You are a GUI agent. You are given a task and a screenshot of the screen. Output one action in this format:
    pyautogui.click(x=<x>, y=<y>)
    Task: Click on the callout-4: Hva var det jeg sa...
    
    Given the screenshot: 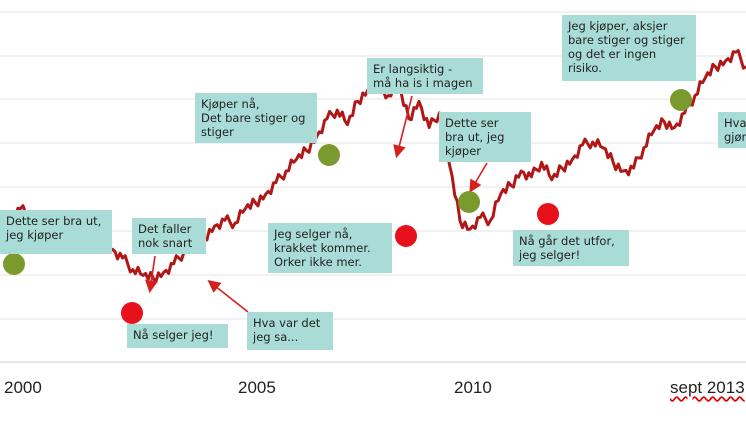 What is the action you would take?
    pyautogui.click(x=290, y=331)
    